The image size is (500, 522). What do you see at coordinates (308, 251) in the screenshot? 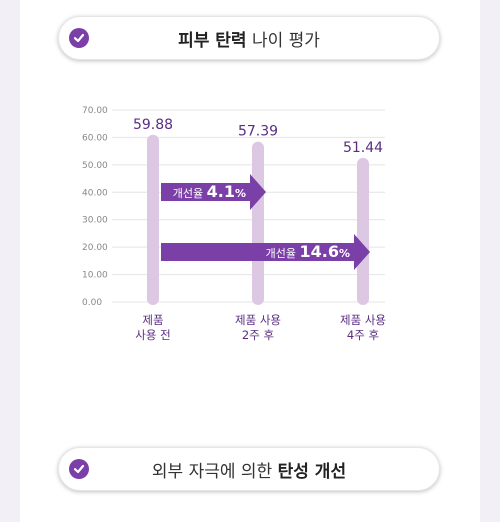
I see `improvement-label: 개선율 14.6%` at bounding box center [308, 251].